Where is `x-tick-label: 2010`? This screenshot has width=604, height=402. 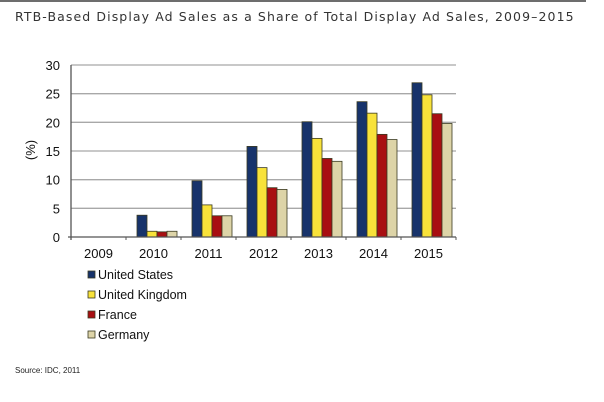
x-tick-label: 2010 is located at coordinates (153, 253).